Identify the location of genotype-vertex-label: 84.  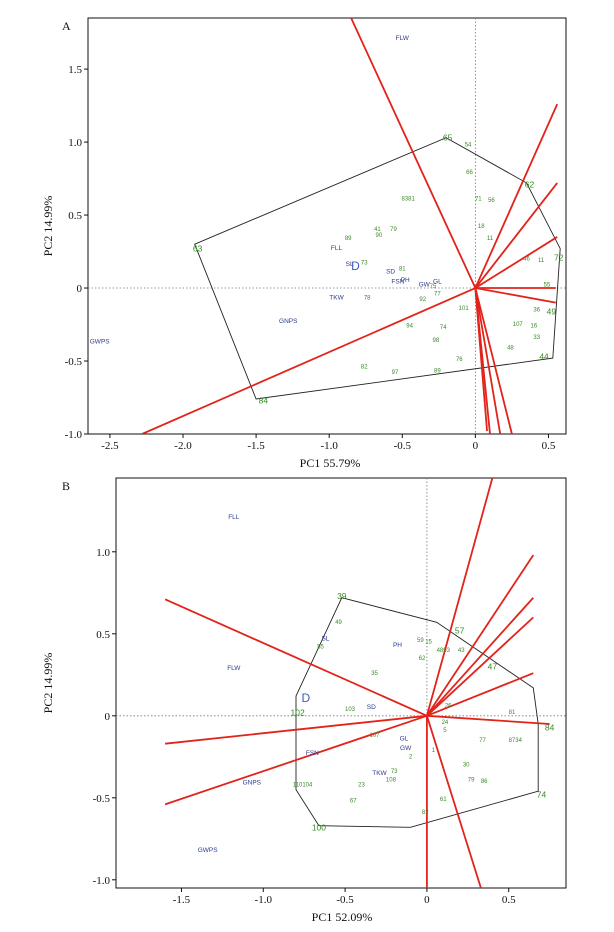
(264, 400).